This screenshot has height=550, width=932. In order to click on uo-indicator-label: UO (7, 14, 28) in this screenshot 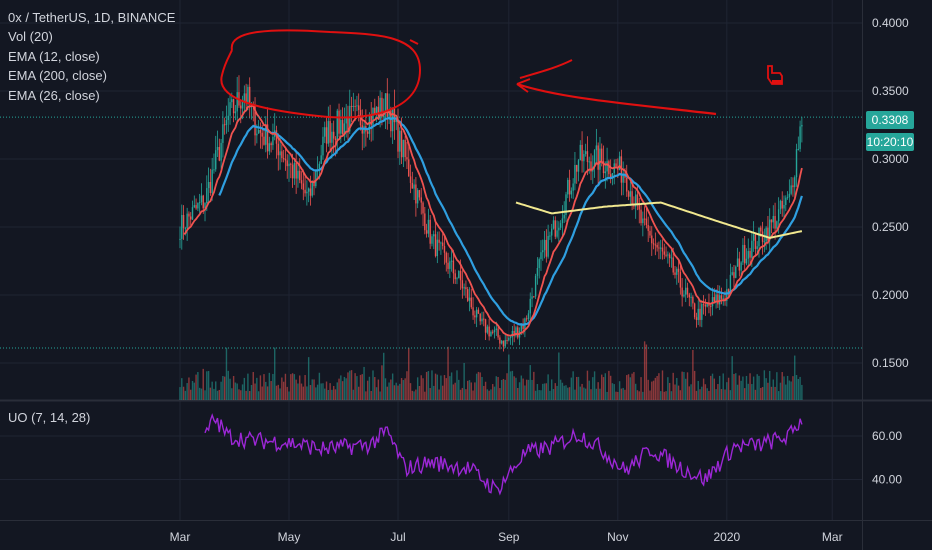, I will do `click(49, 417)`.